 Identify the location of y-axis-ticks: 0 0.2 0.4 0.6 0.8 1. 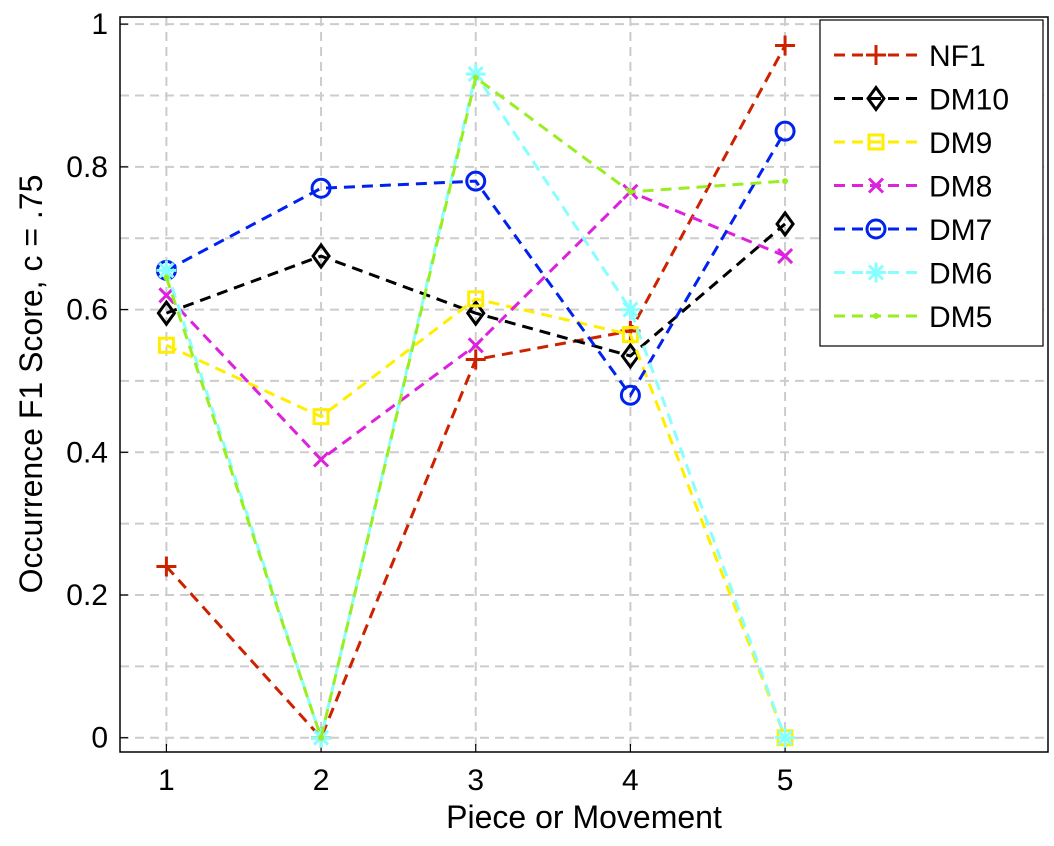
(97, 381).